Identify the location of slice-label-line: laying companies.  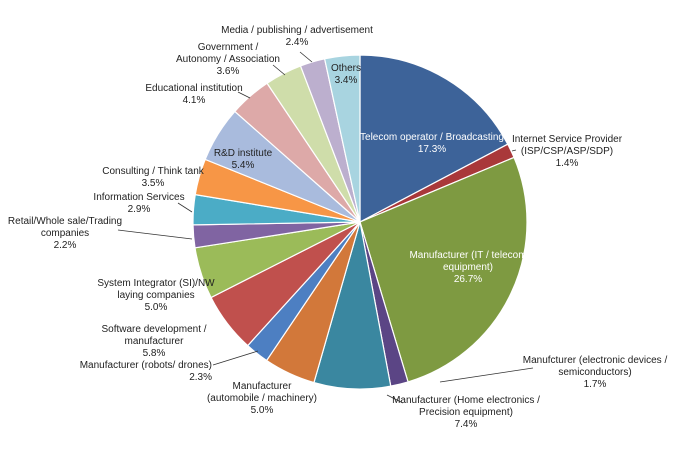
(155, 295).